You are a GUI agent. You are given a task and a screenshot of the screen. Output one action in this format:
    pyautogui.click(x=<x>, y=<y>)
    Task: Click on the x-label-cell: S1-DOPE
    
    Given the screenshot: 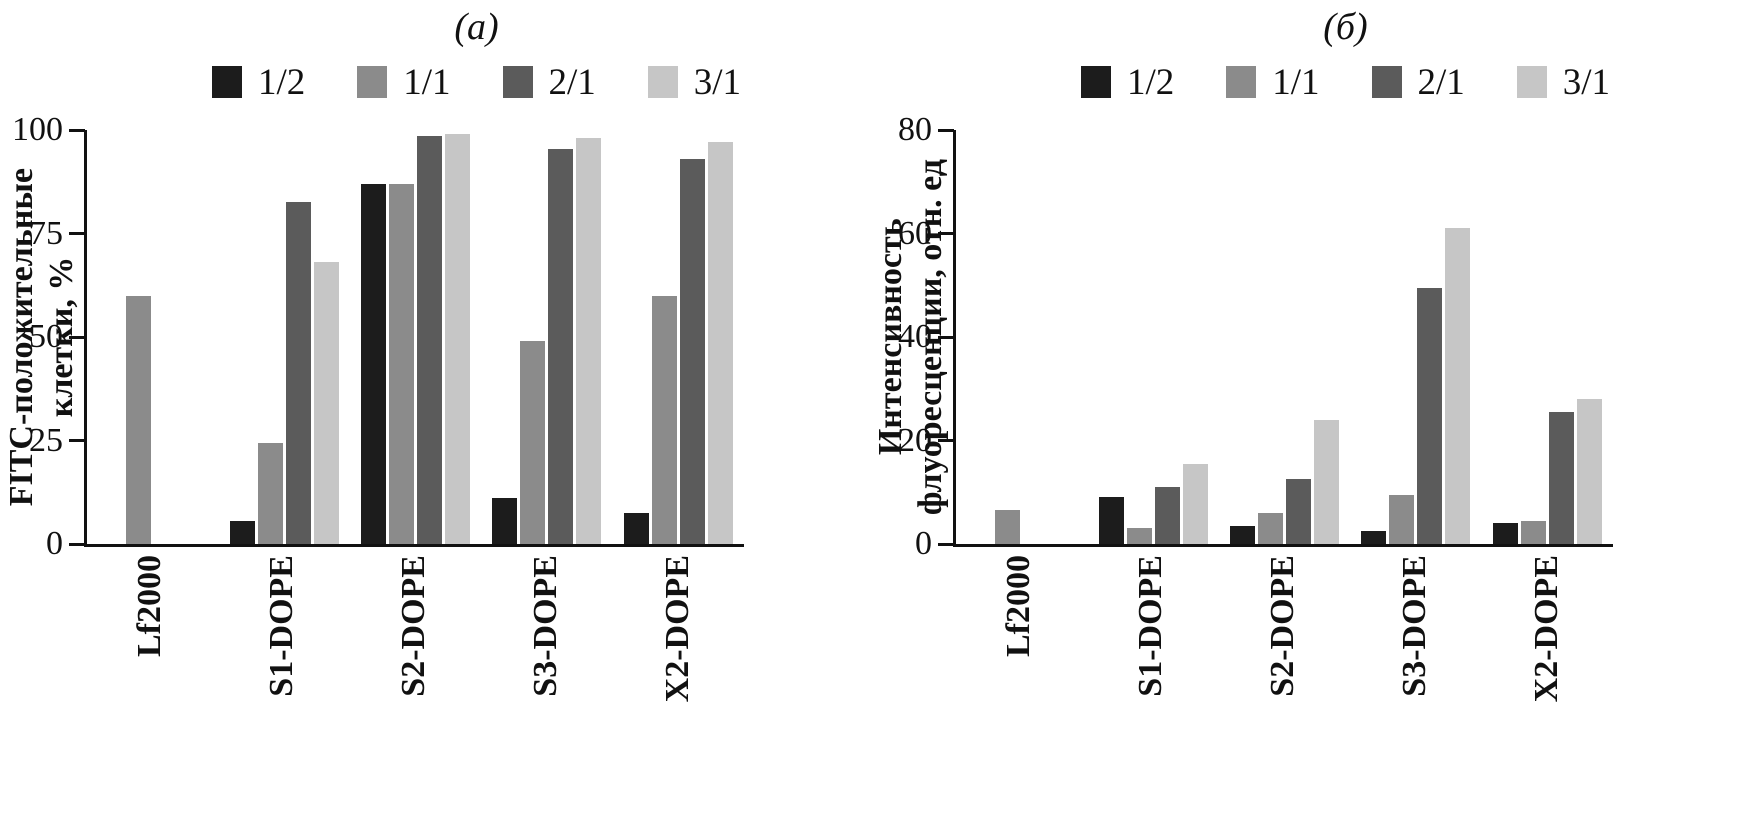 What is the action you would take?
    pyautogui.click(x=1151, y=665)
    